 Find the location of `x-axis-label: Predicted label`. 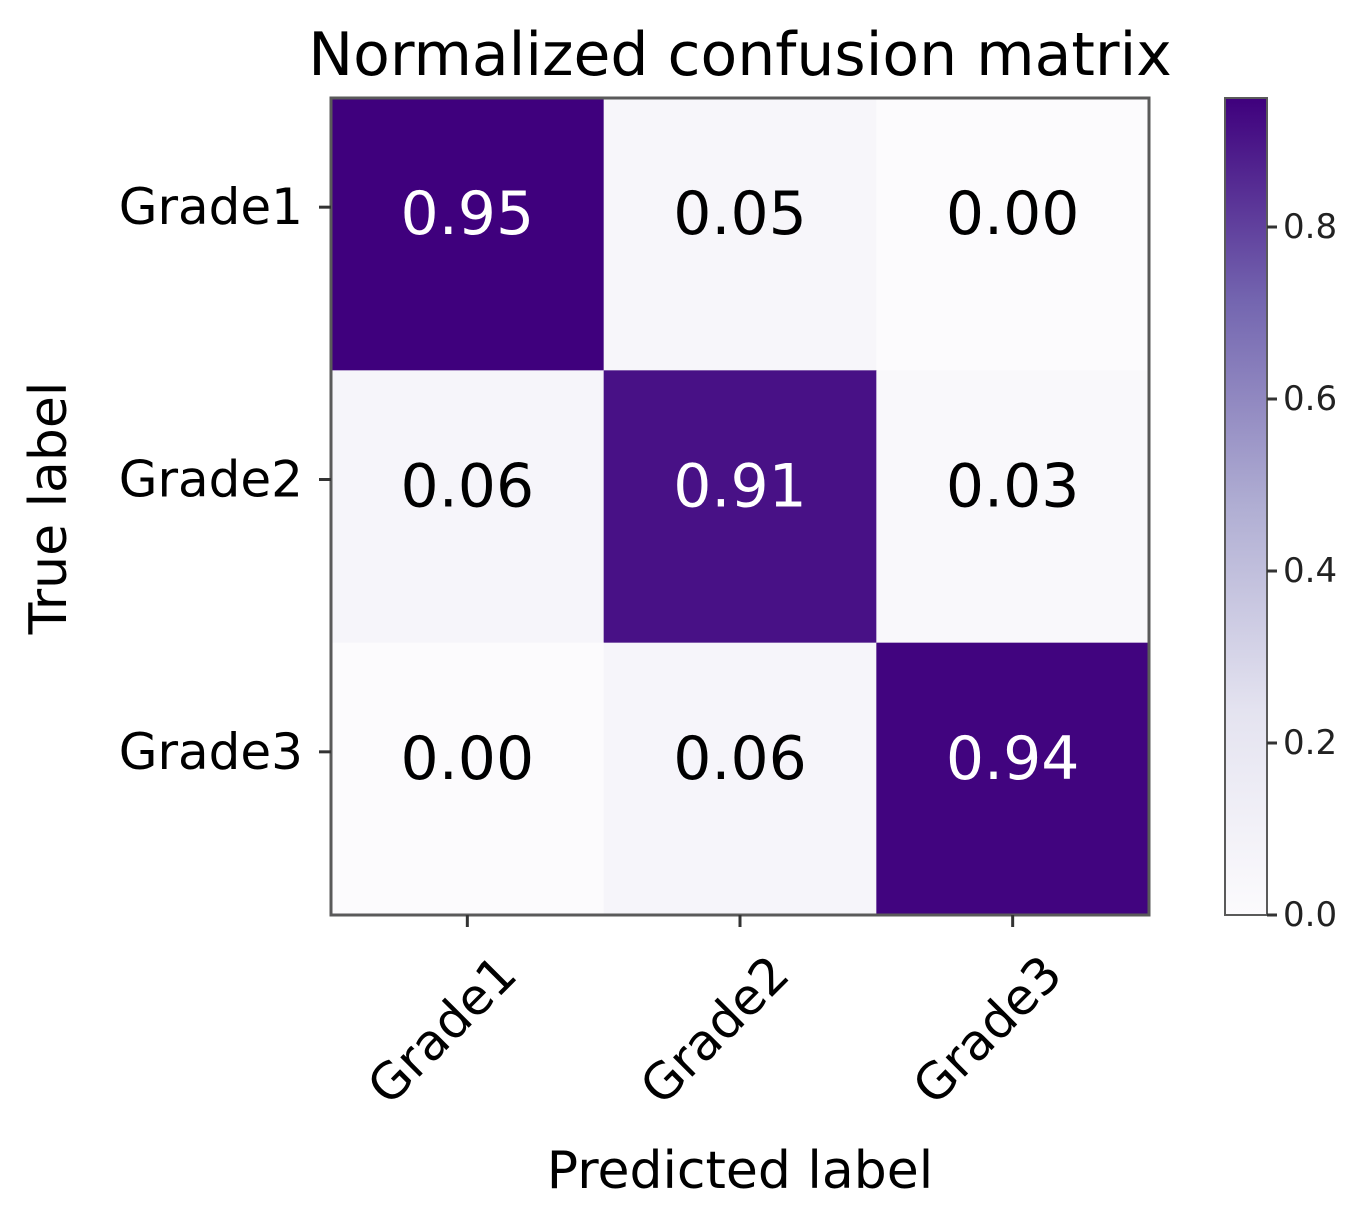

x-axis-label: Predicted label is located at coordinates (740, 1171).